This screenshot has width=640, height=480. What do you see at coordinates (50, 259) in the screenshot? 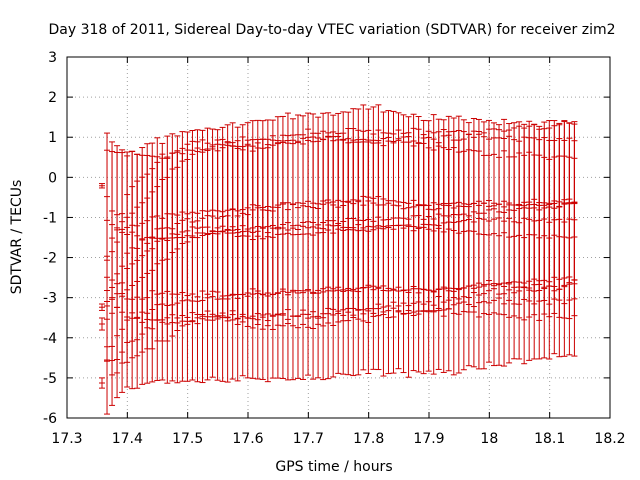
I see `y-tick-label: -2` at bounding box center [50, 259].